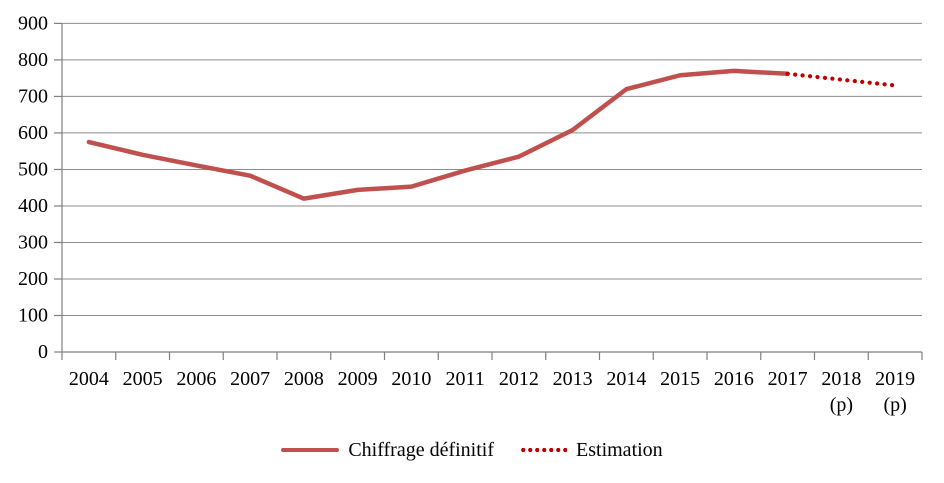  What do you see at coordinates (519, 379) in the screenshot?
I see `x-tick-label: 2012` at bounding box center [519, 379].